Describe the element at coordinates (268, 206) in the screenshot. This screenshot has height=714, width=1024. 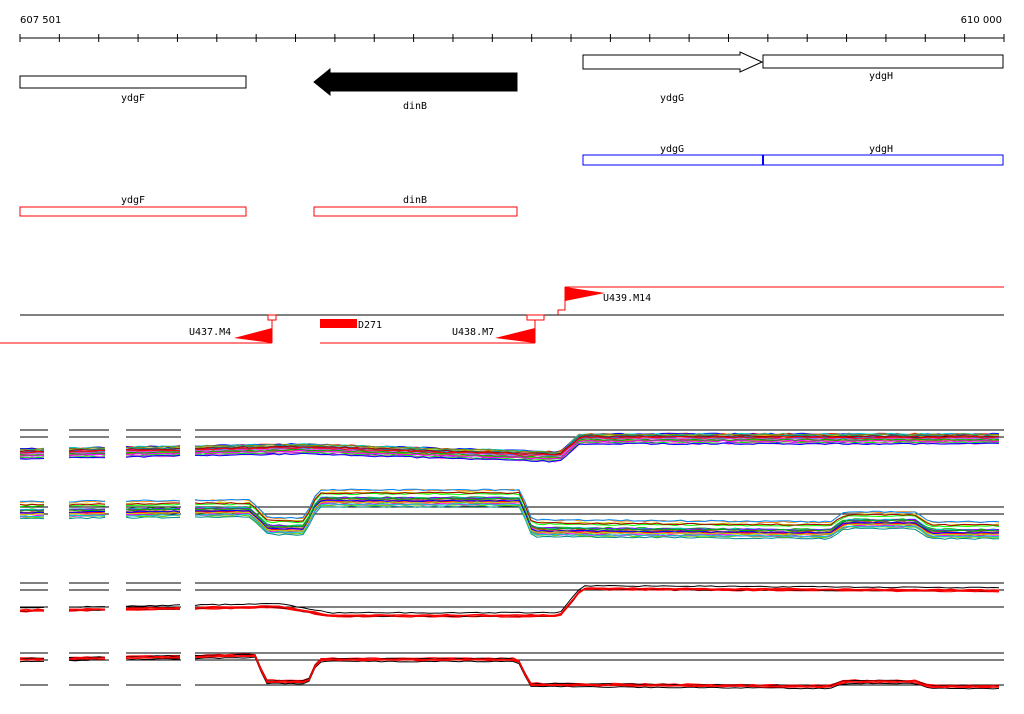
I see `gene-track-red: ydgF dinB` at that location.